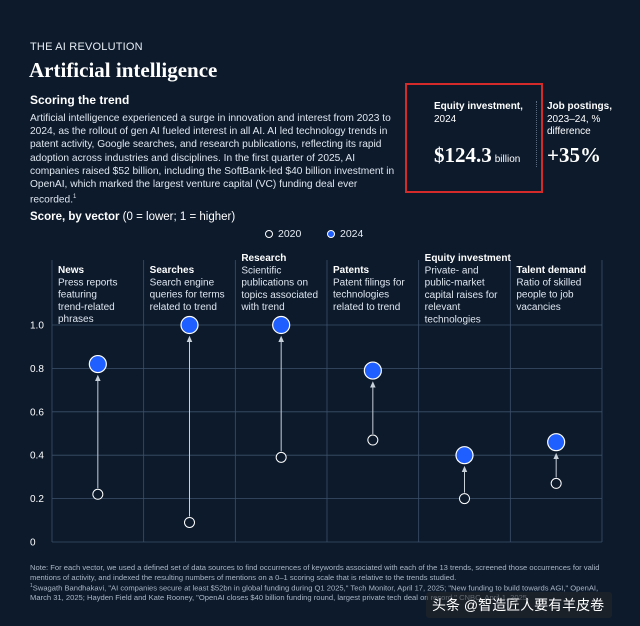 The width and height of the screenshot is (640, 626). What do you see at coordinates (536, 134) in the screenshot?
I see `kpi-divider` at bounding box center [536, 134].